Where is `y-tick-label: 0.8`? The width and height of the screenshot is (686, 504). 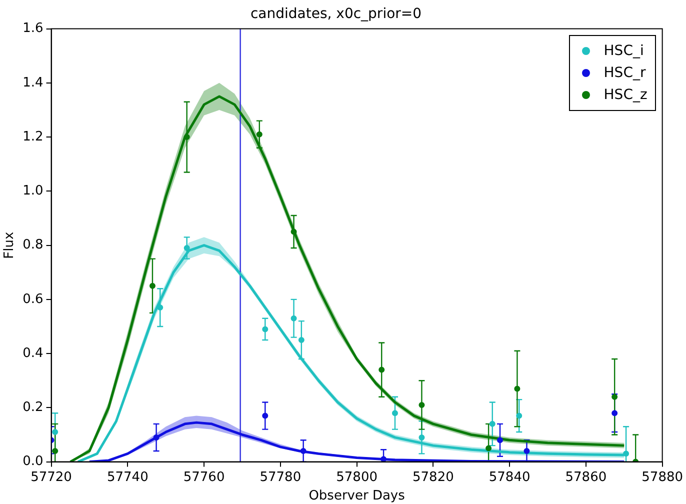 y-tick-label: 0.8 is located at coordinates (33, 245).